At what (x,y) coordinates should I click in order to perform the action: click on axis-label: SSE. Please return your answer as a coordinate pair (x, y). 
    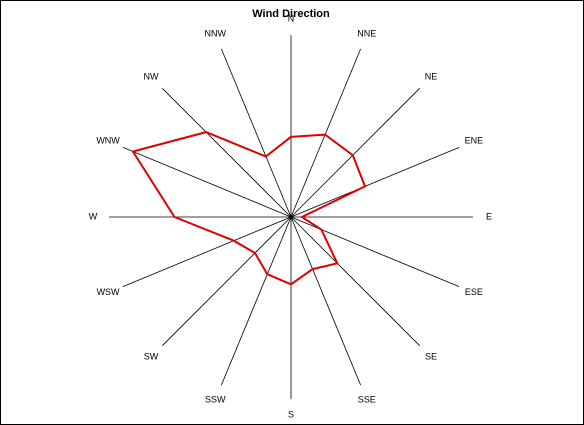
    Looking at the image, I should click on (367, 399).